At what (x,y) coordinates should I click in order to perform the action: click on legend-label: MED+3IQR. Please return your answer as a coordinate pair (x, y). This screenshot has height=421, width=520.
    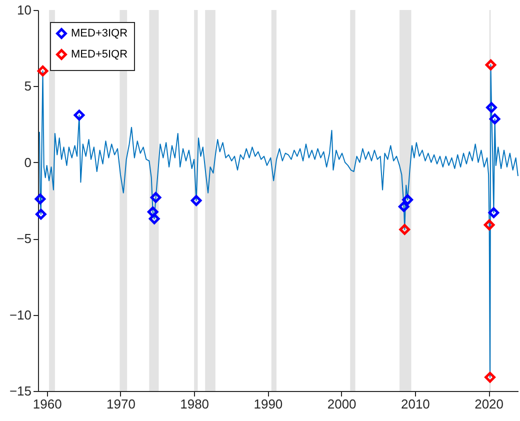
    Looking at the image, I should click on (99, 34).